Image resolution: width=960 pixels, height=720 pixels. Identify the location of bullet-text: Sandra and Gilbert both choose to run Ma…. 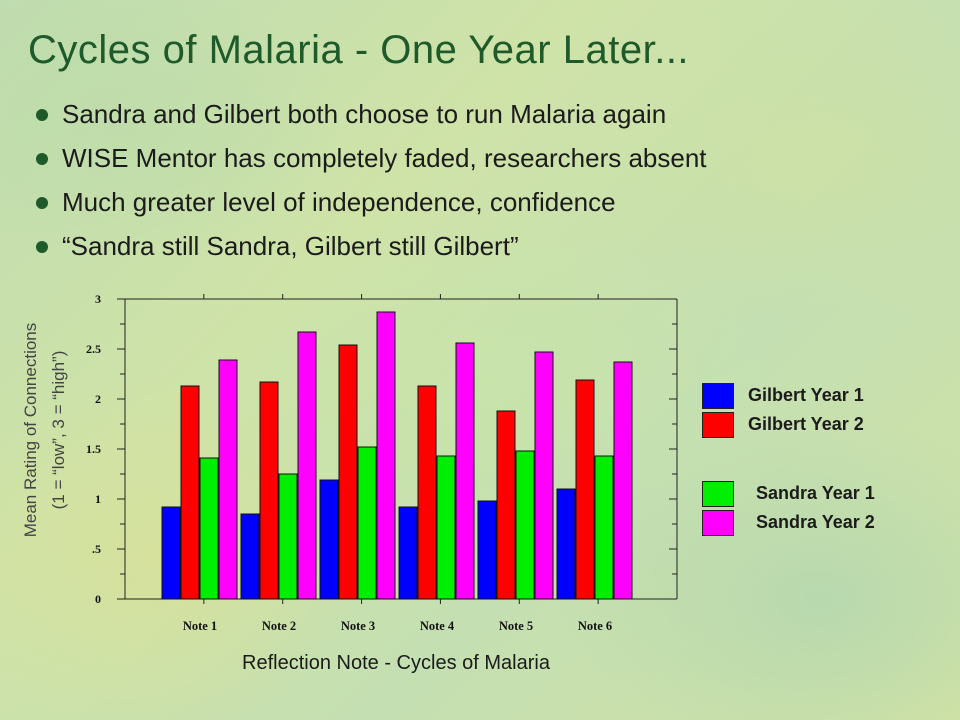
(364, 114).